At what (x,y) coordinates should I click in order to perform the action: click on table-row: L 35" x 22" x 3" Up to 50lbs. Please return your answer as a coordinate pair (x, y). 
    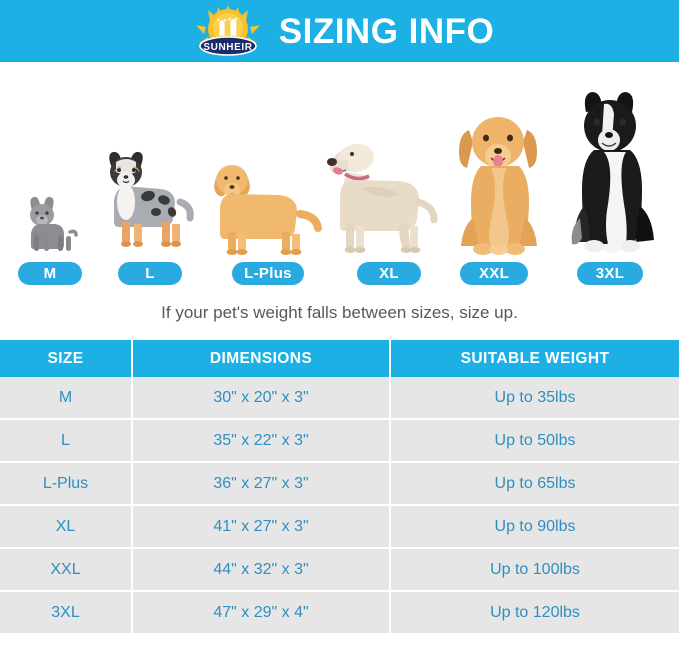
    Looking at the image, I should click on (339, 441).